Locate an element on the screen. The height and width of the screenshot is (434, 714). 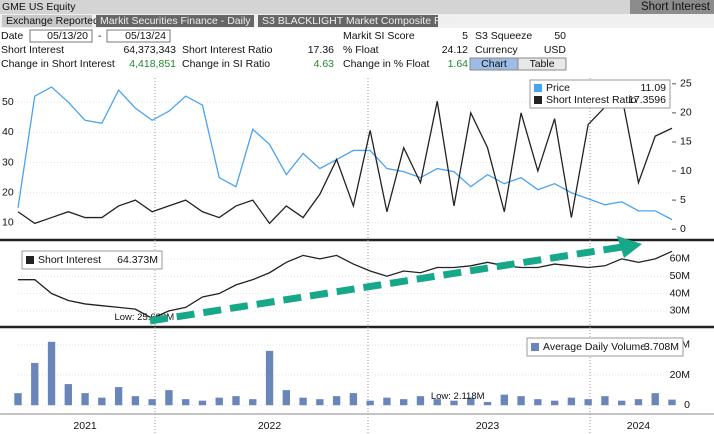
stat-label: S3 Squeeze is located at coordinates (503, 36).